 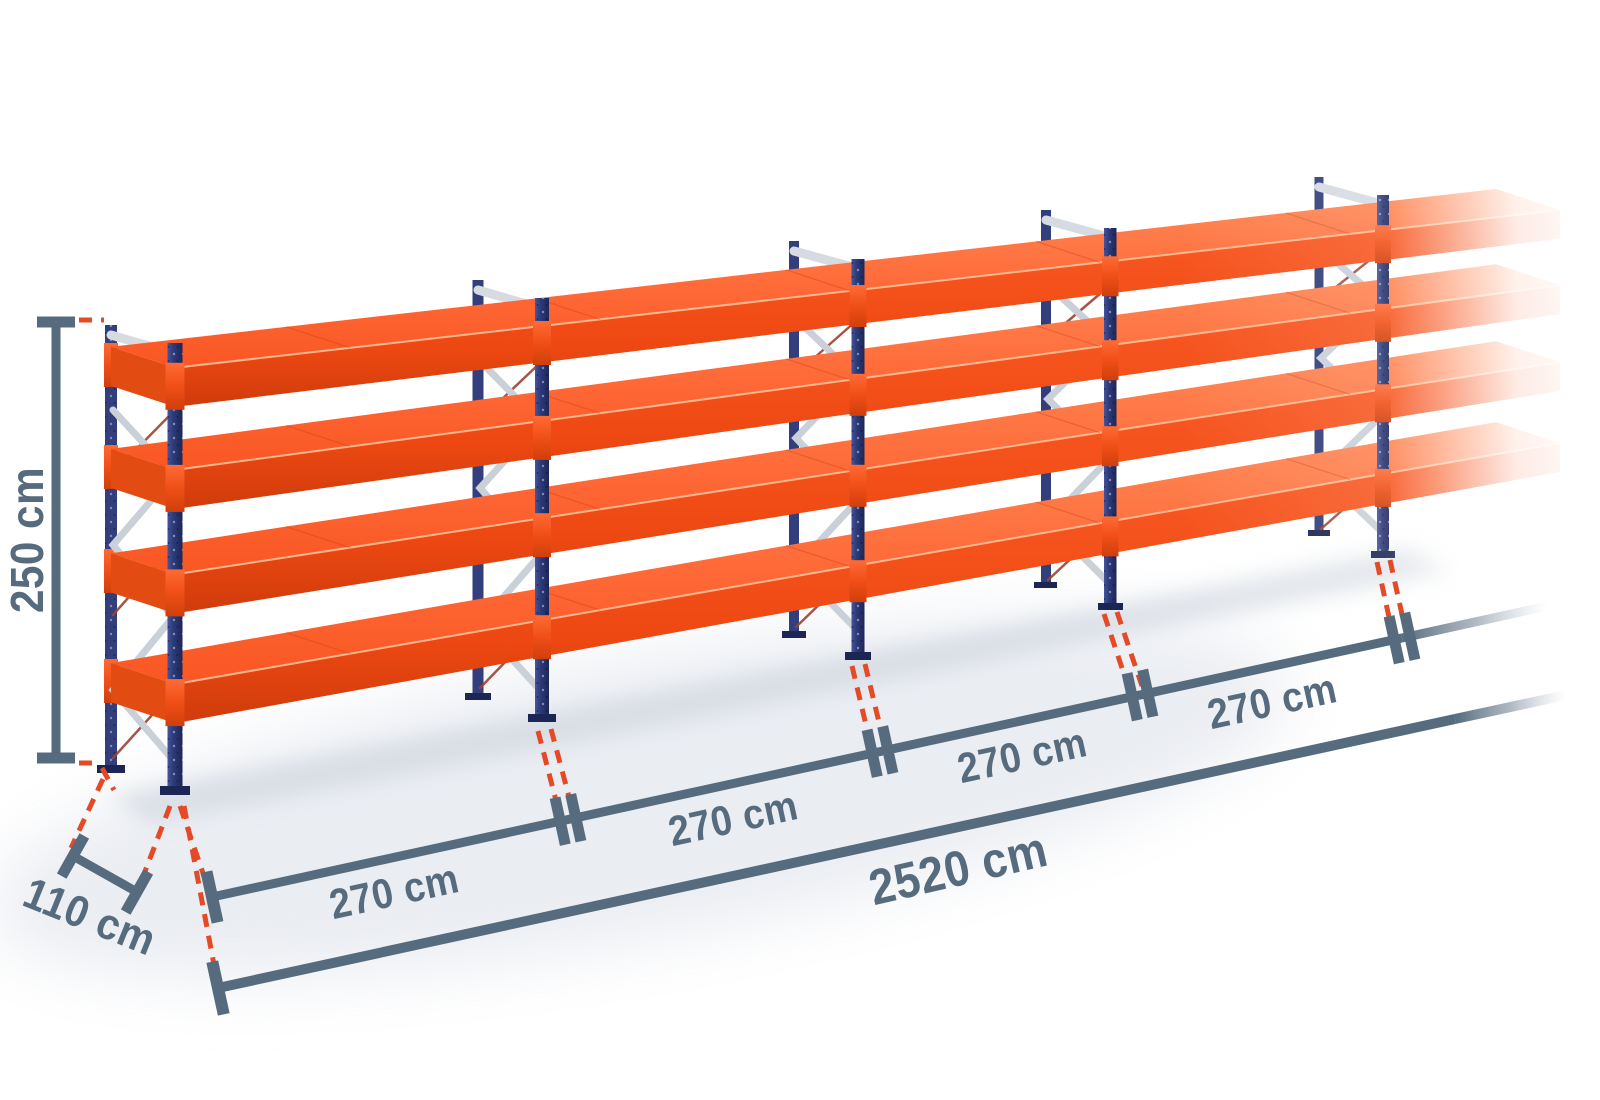 I want to click on dimension-height, so click(x=56, y=540).